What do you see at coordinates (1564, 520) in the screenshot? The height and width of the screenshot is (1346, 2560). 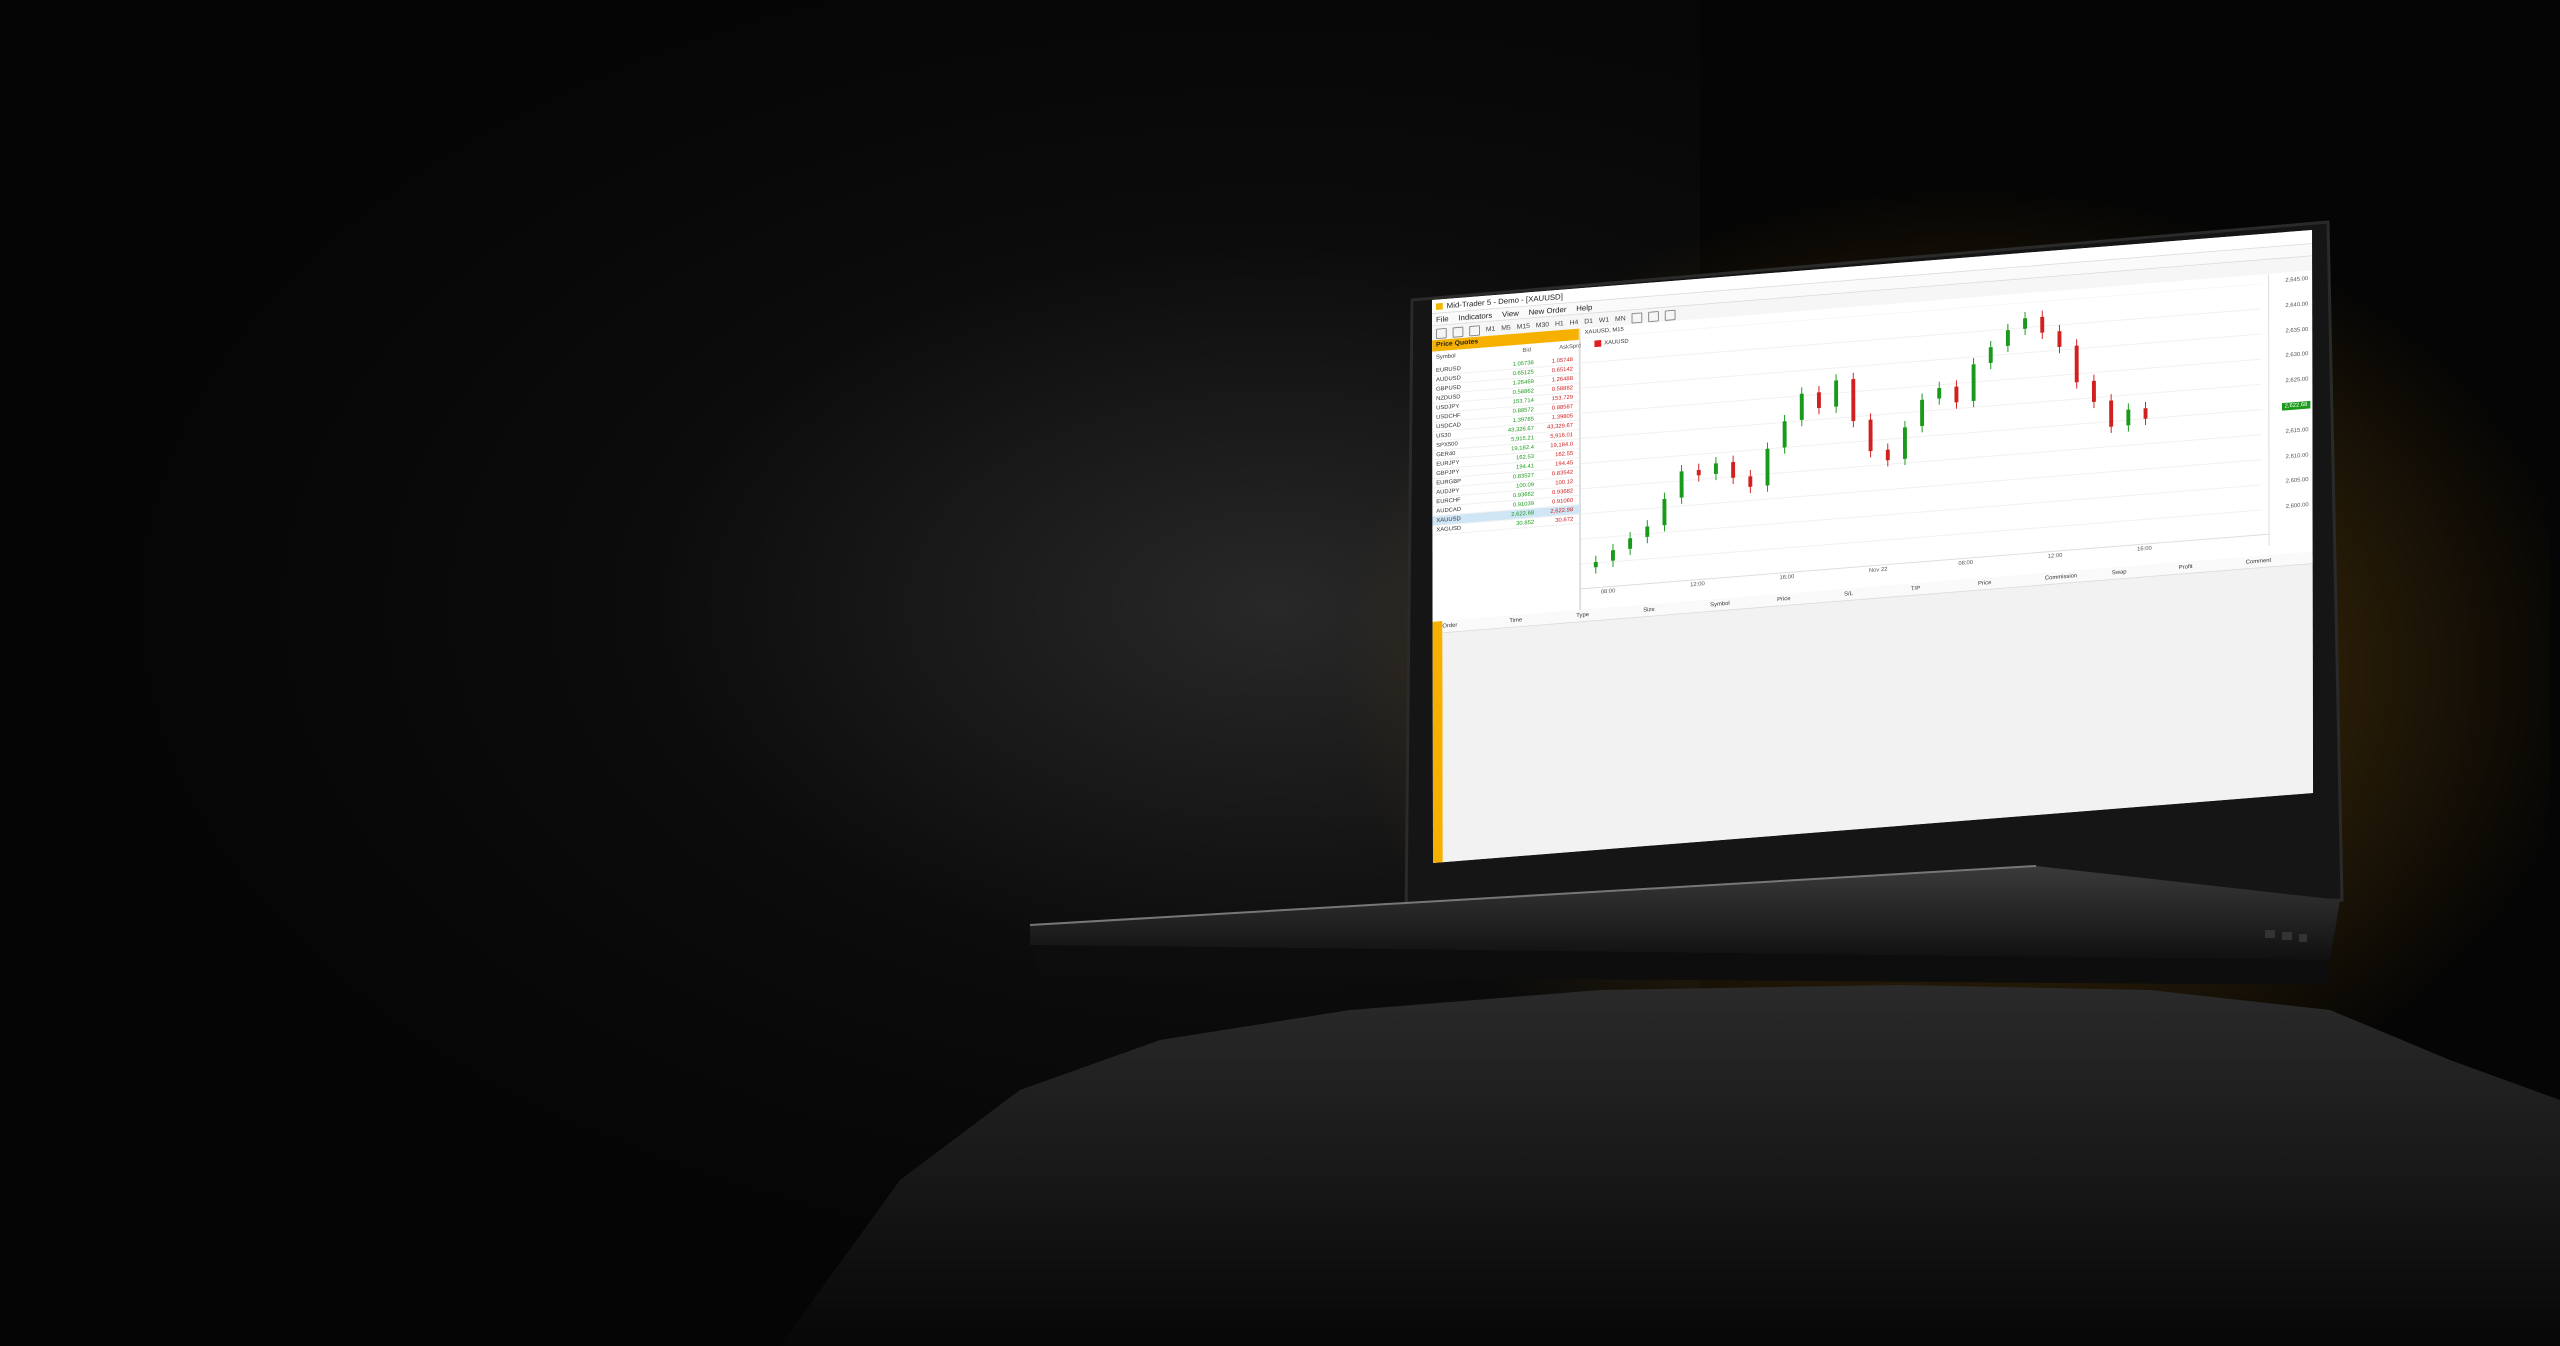 I see `quote-ask: 30.872` at bounding box center [1564, 520].